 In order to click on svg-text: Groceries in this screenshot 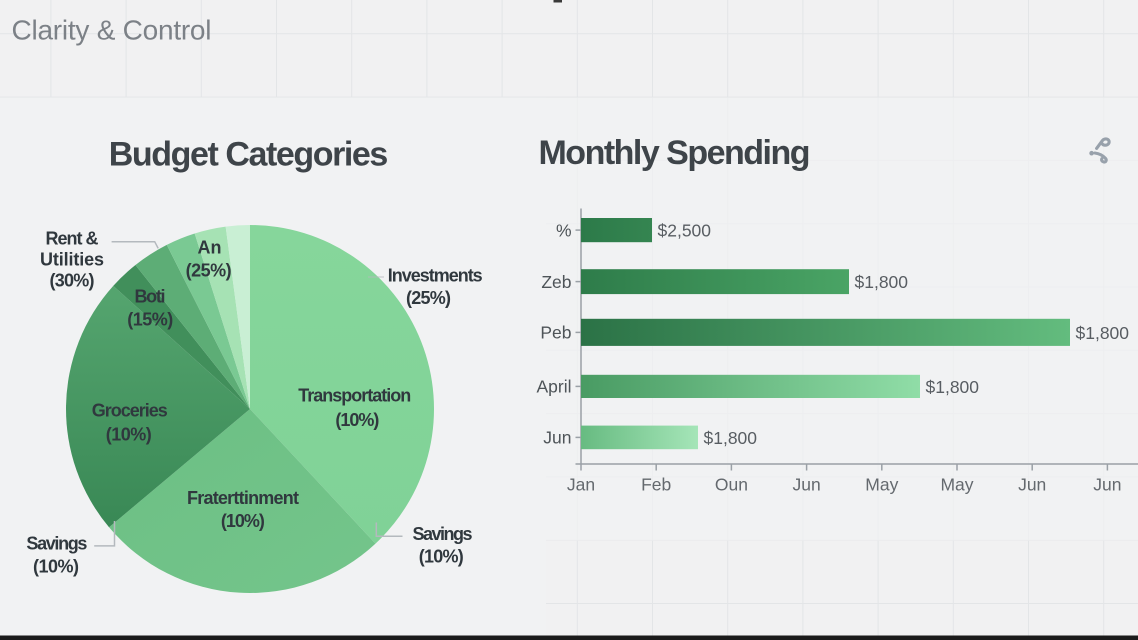, I will do `click(130, 411)`.